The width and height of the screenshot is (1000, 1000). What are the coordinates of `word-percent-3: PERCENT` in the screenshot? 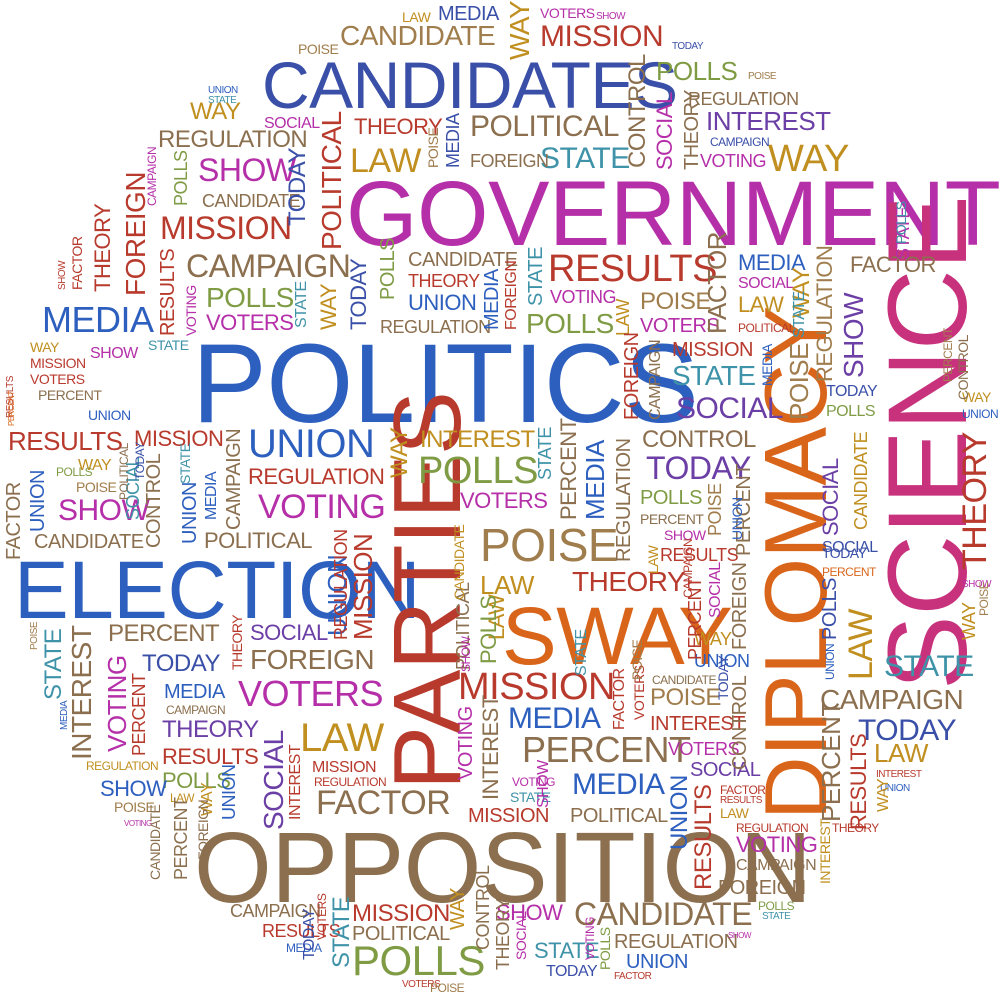 It's located at (672, 519).